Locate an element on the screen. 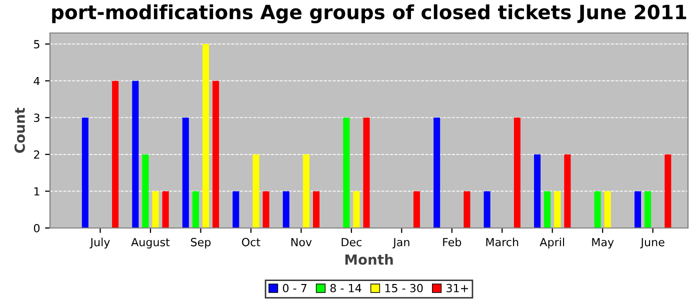 This screenshot has width=700, height=300. x-tick-label: Oct is located at coordinates (251, 242).